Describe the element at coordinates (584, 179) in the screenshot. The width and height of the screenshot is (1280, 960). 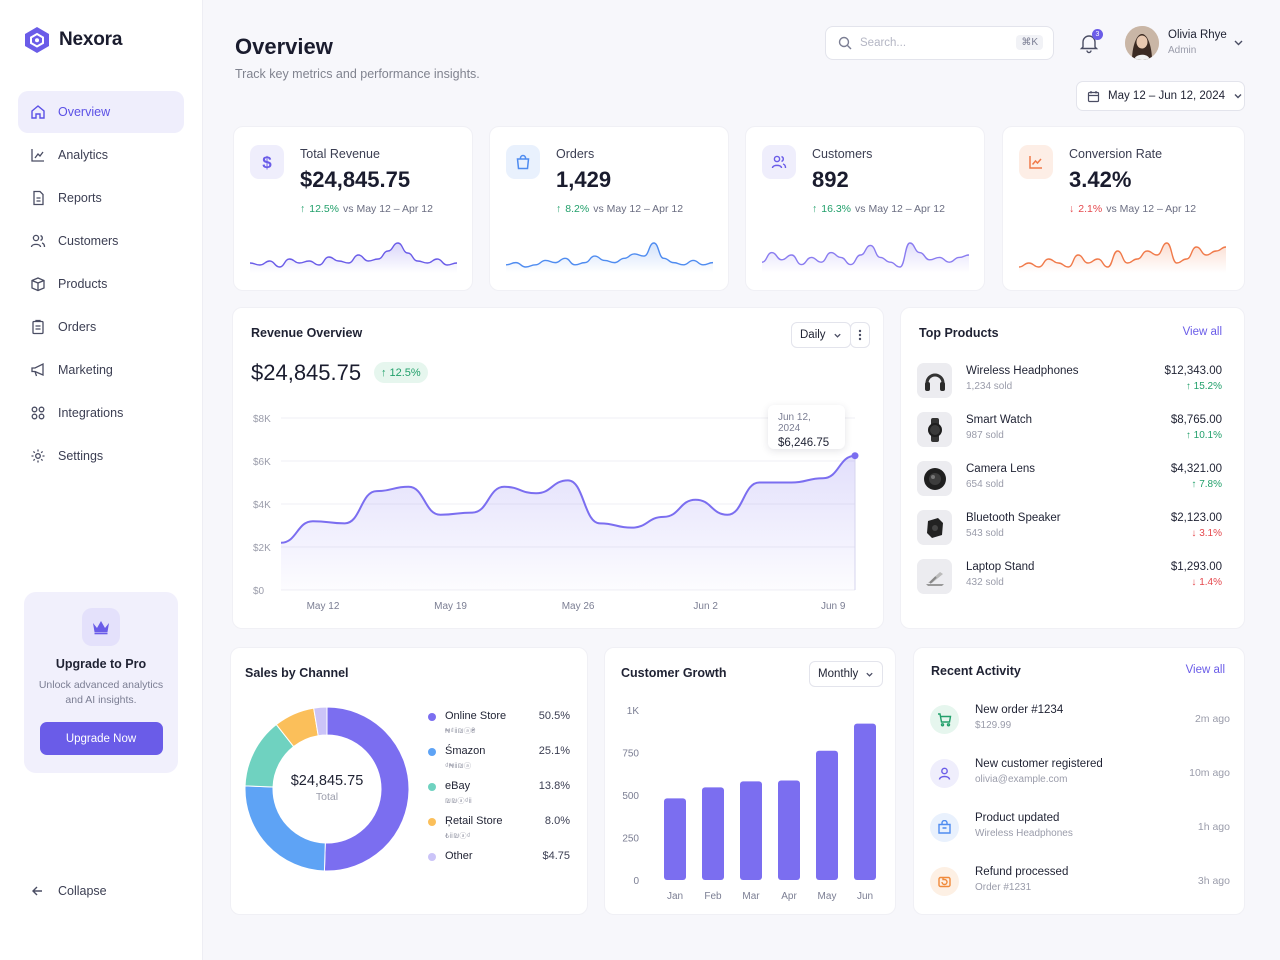
I see `kpi-value: 1,429` at that location.